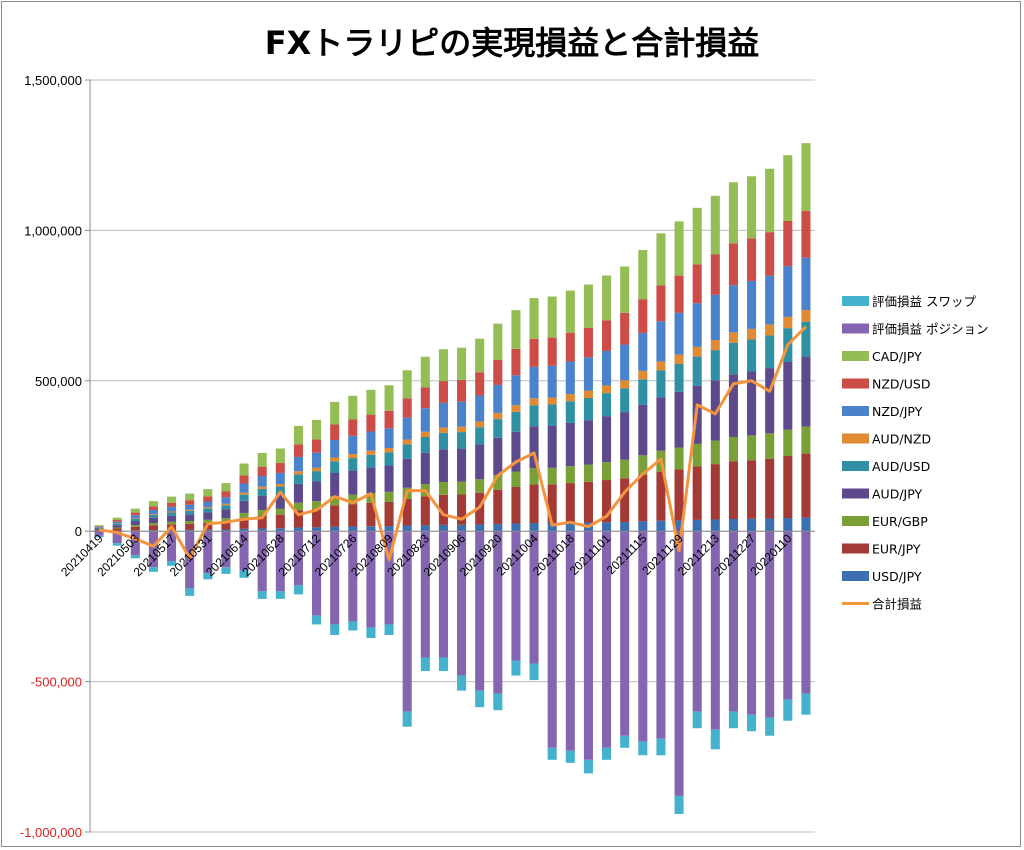 Image resolution: width=1024 pixels, height=850 pixels. What do you see at coordinates (901, 384) in the screenshot?
I see `legend-label: NZD/USD` at bounding box center [901, 384].